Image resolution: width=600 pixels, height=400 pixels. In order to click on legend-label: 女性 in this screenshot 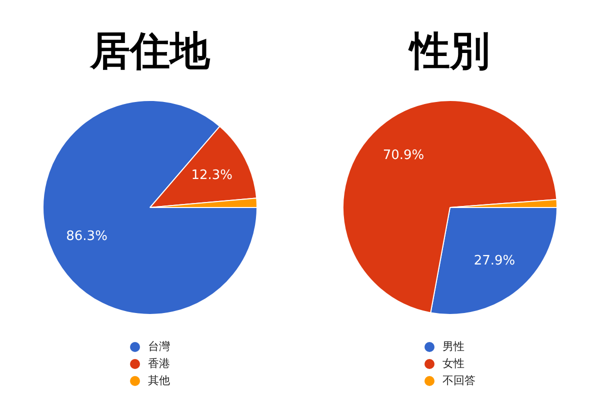, I will do `click(453, 363)`.